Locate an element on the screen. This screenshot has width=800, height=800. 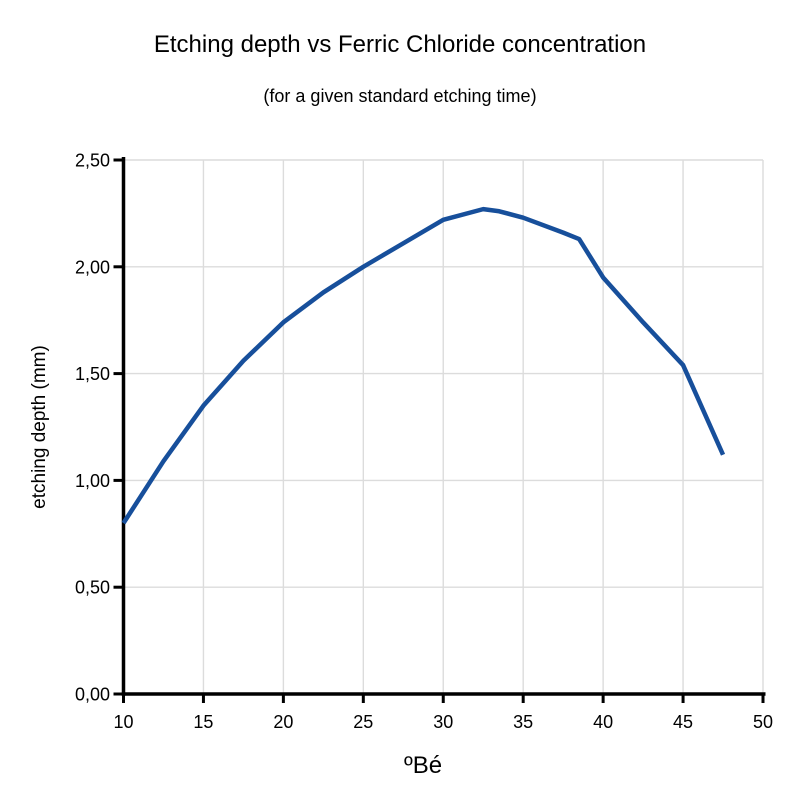
y-tick-label: 2,50 is located at coordinates (92, 161).